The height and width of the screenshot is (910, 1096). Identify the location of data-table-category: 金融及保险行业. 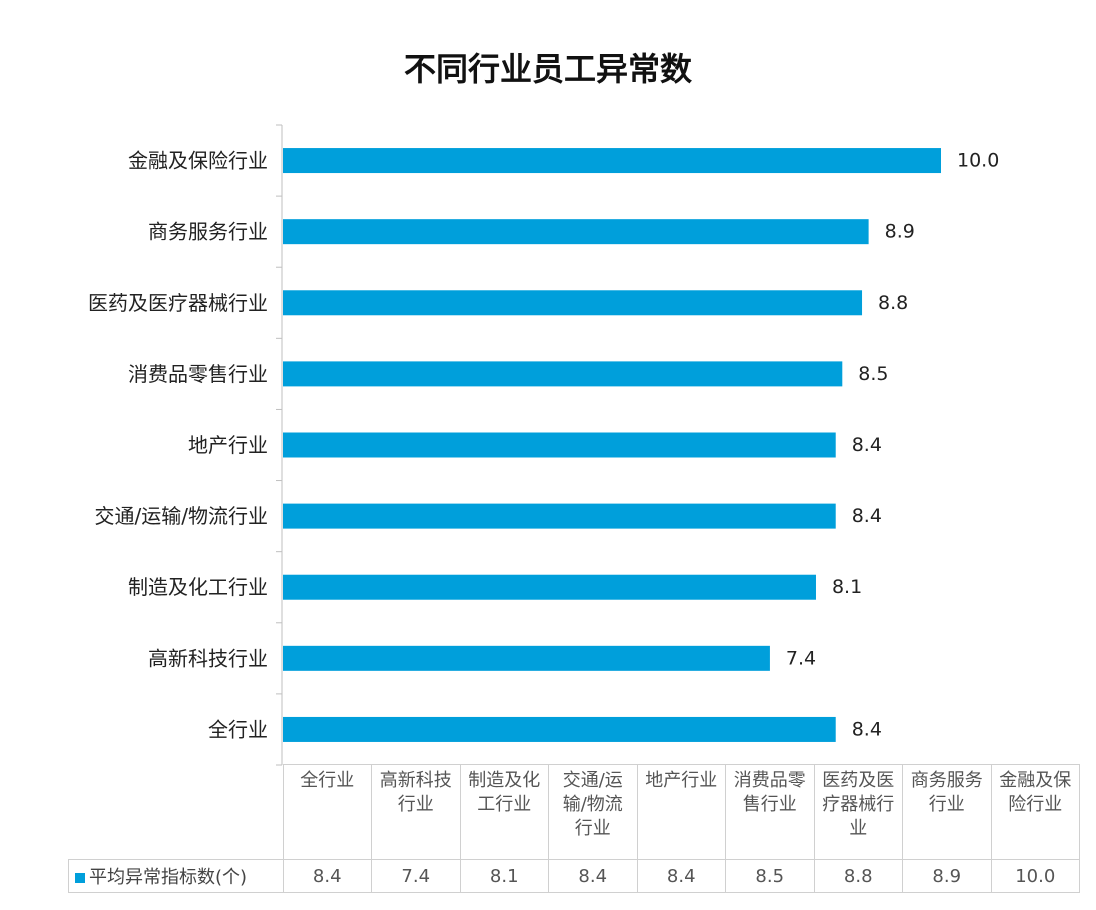
(1035, 812).